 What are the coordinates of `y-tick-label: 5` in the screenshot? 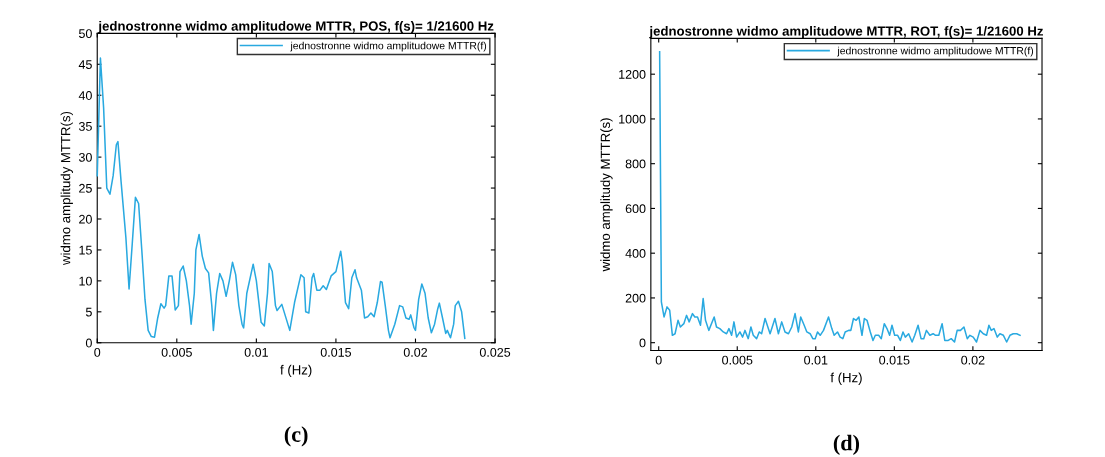 It's located at (88, 312).